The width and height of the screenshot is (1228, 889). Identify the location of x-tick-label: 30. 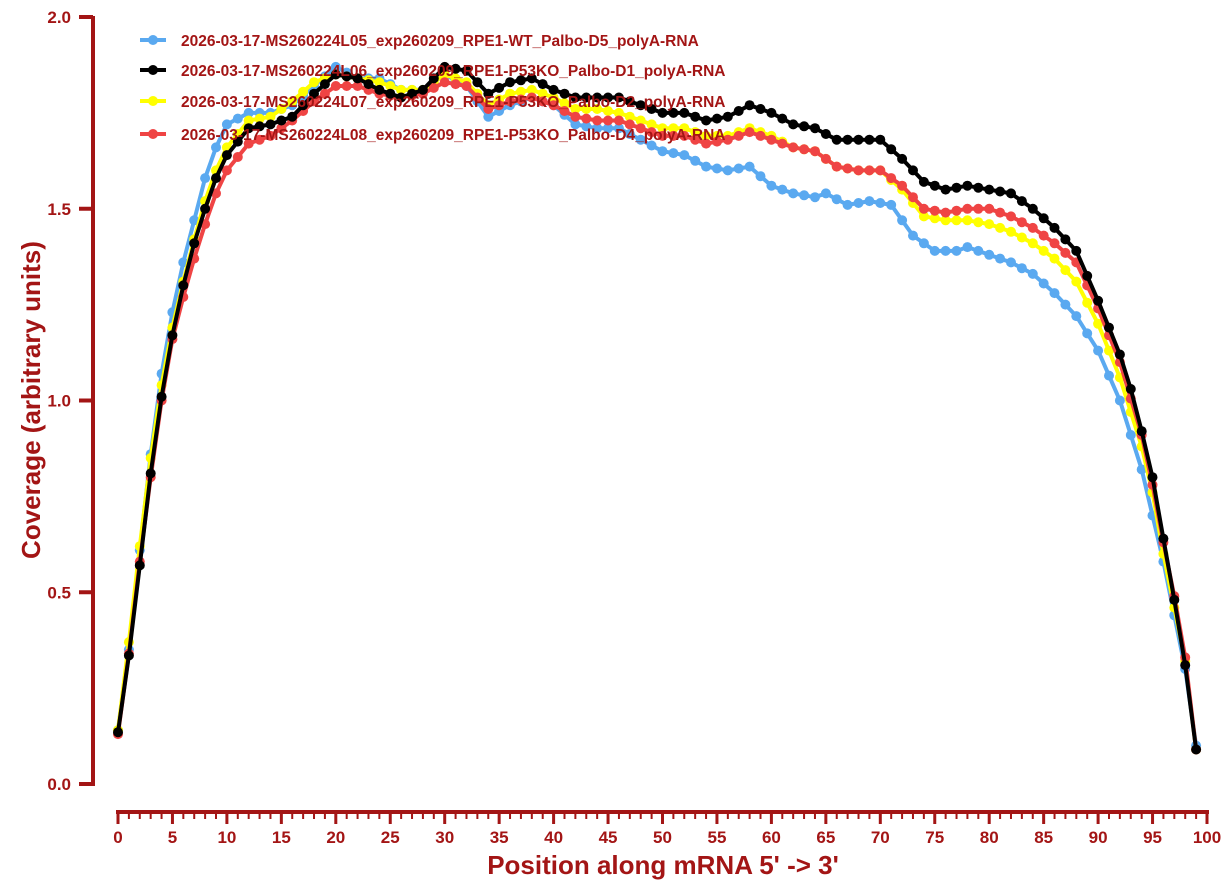
(444, 837).